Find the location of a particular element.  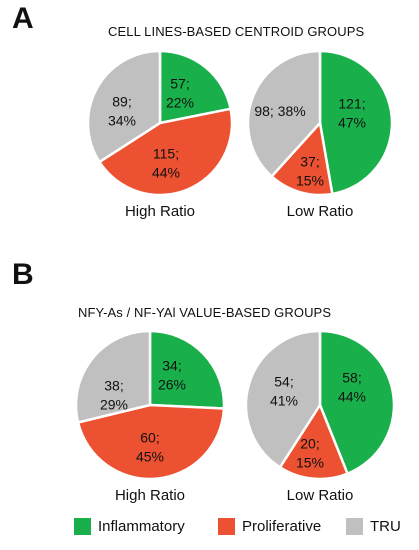

pie-4-slice-tru is located at coordinates (283, 399).